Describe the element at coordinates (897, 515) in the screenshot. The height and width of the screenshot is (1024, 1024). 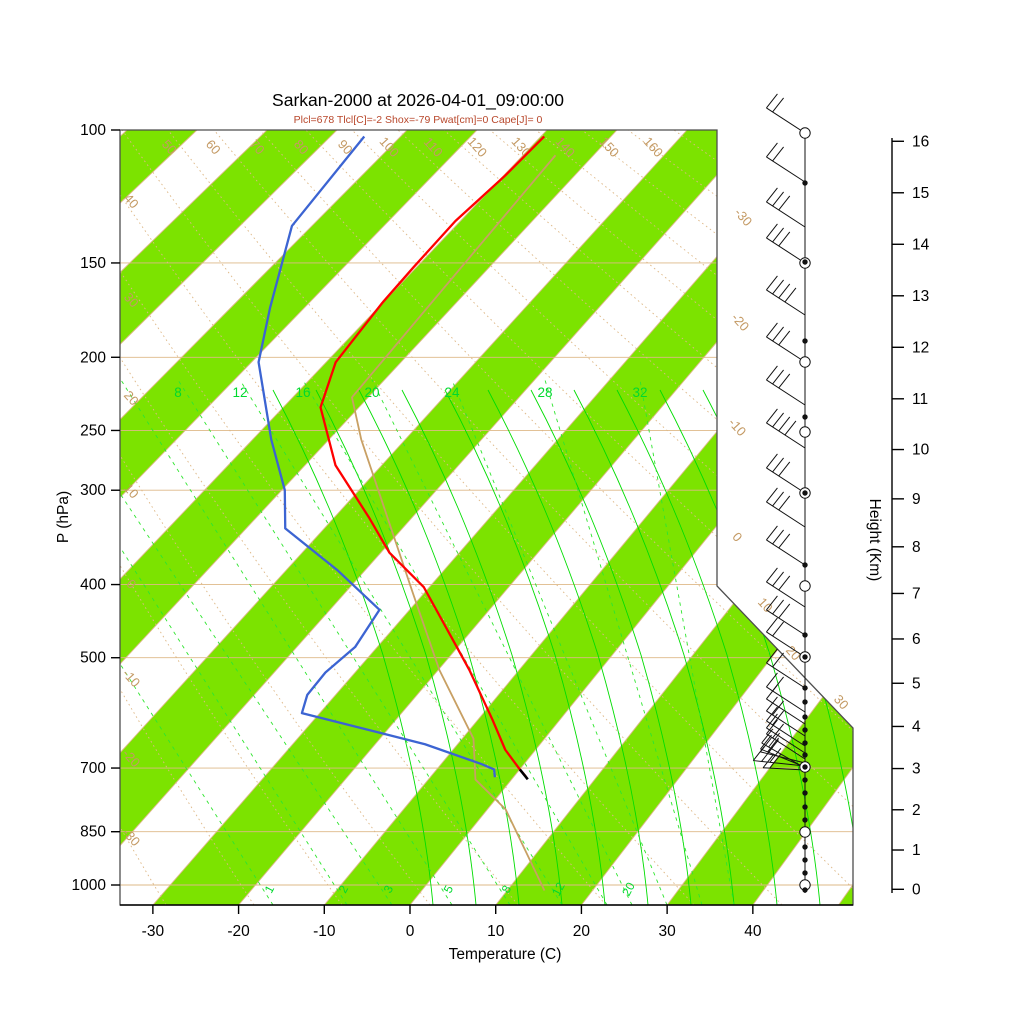
I see `height-axis` at that location.